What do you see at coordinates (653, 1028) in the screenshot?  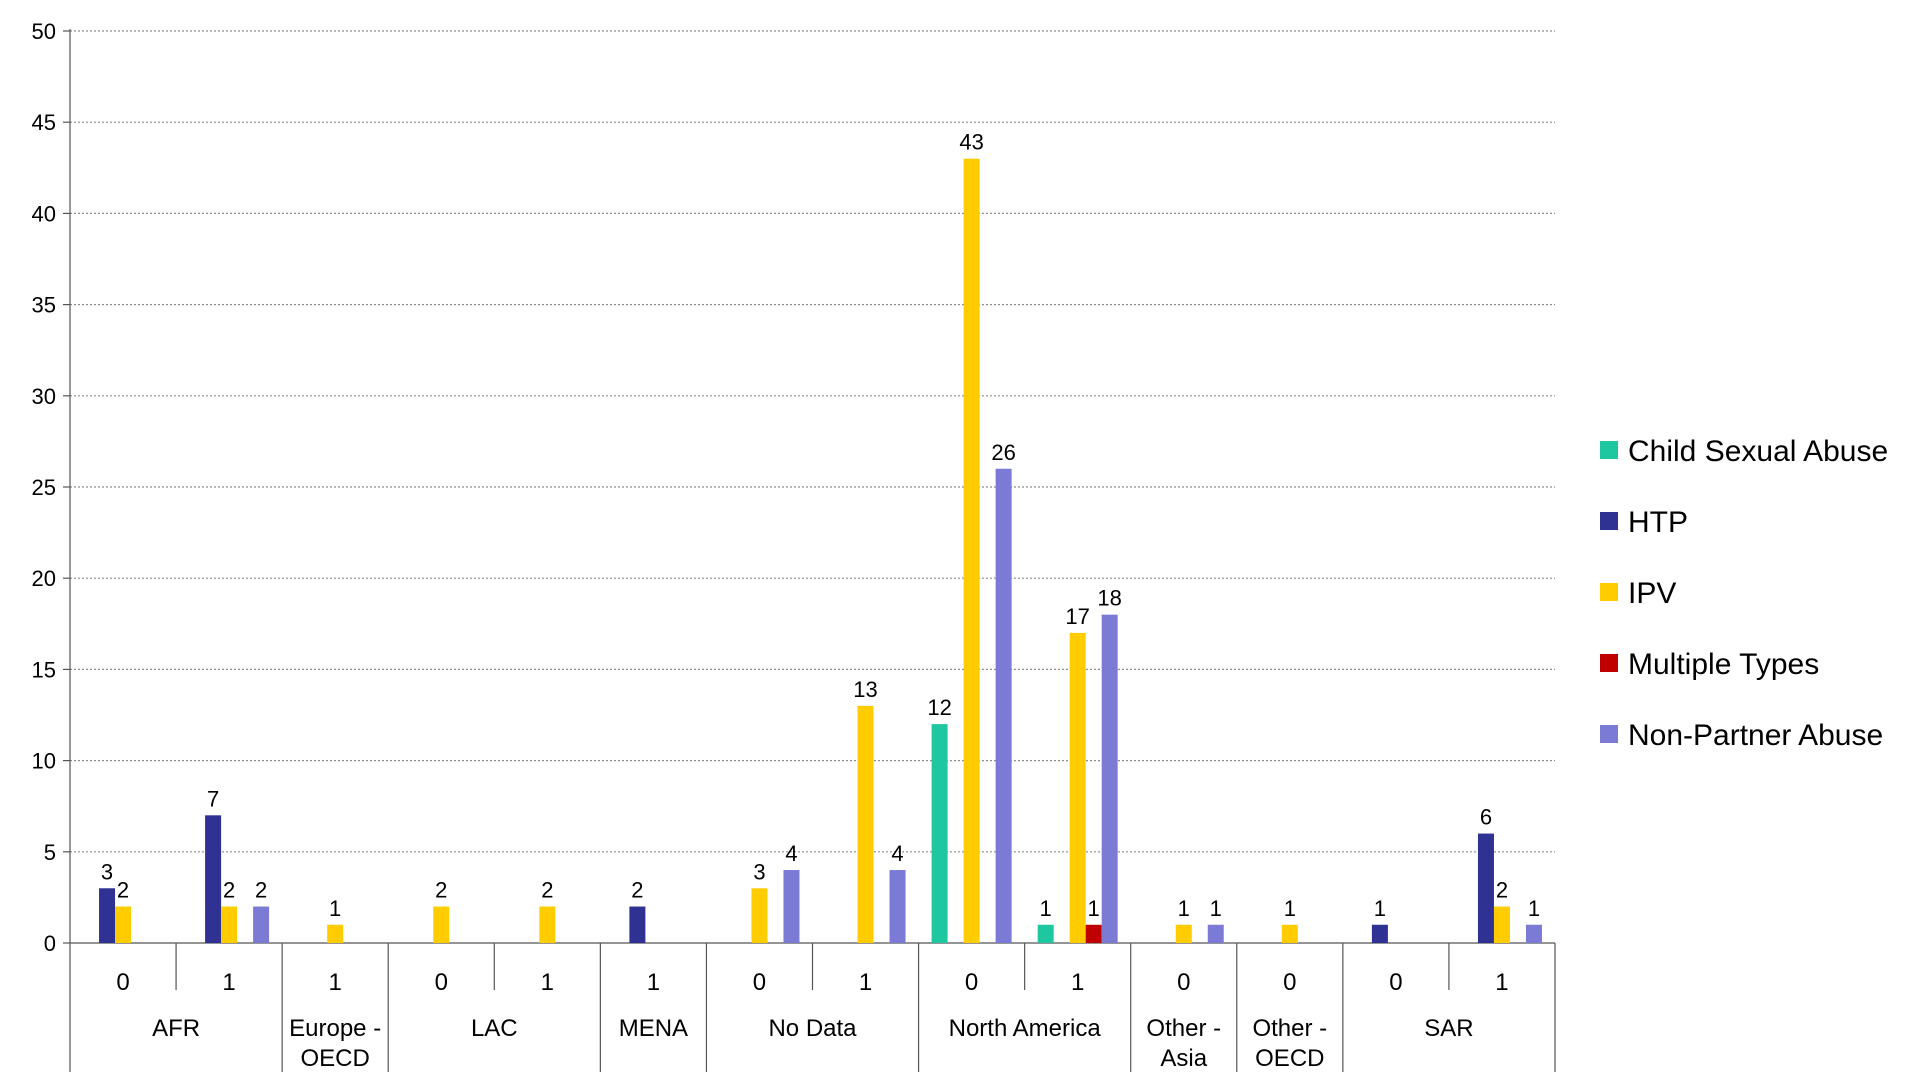 I see `x-group-label: MENA` at bounding box center [653, 1028].